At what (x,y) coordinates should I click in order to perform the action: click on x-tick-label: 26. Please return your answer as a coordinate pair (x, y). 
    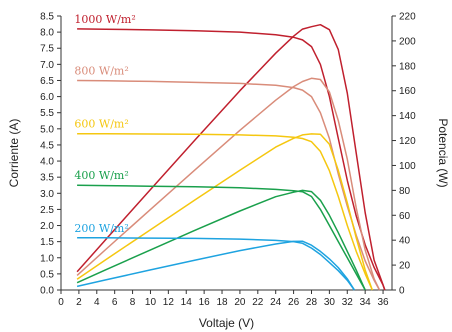
    Looking at the image, I should click on (294, 302).